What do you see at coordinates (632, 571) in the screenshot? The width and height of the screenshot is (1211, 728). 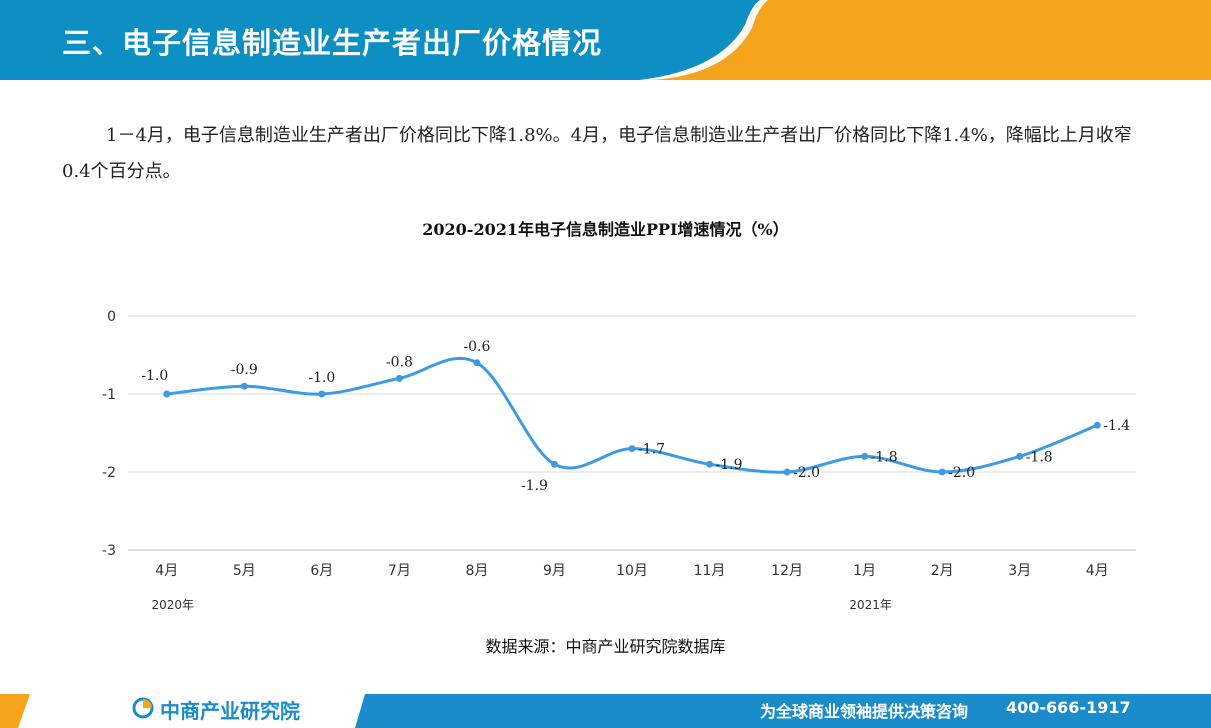 I see `x-tick-label: 10月` at bounding box center [632, 571].